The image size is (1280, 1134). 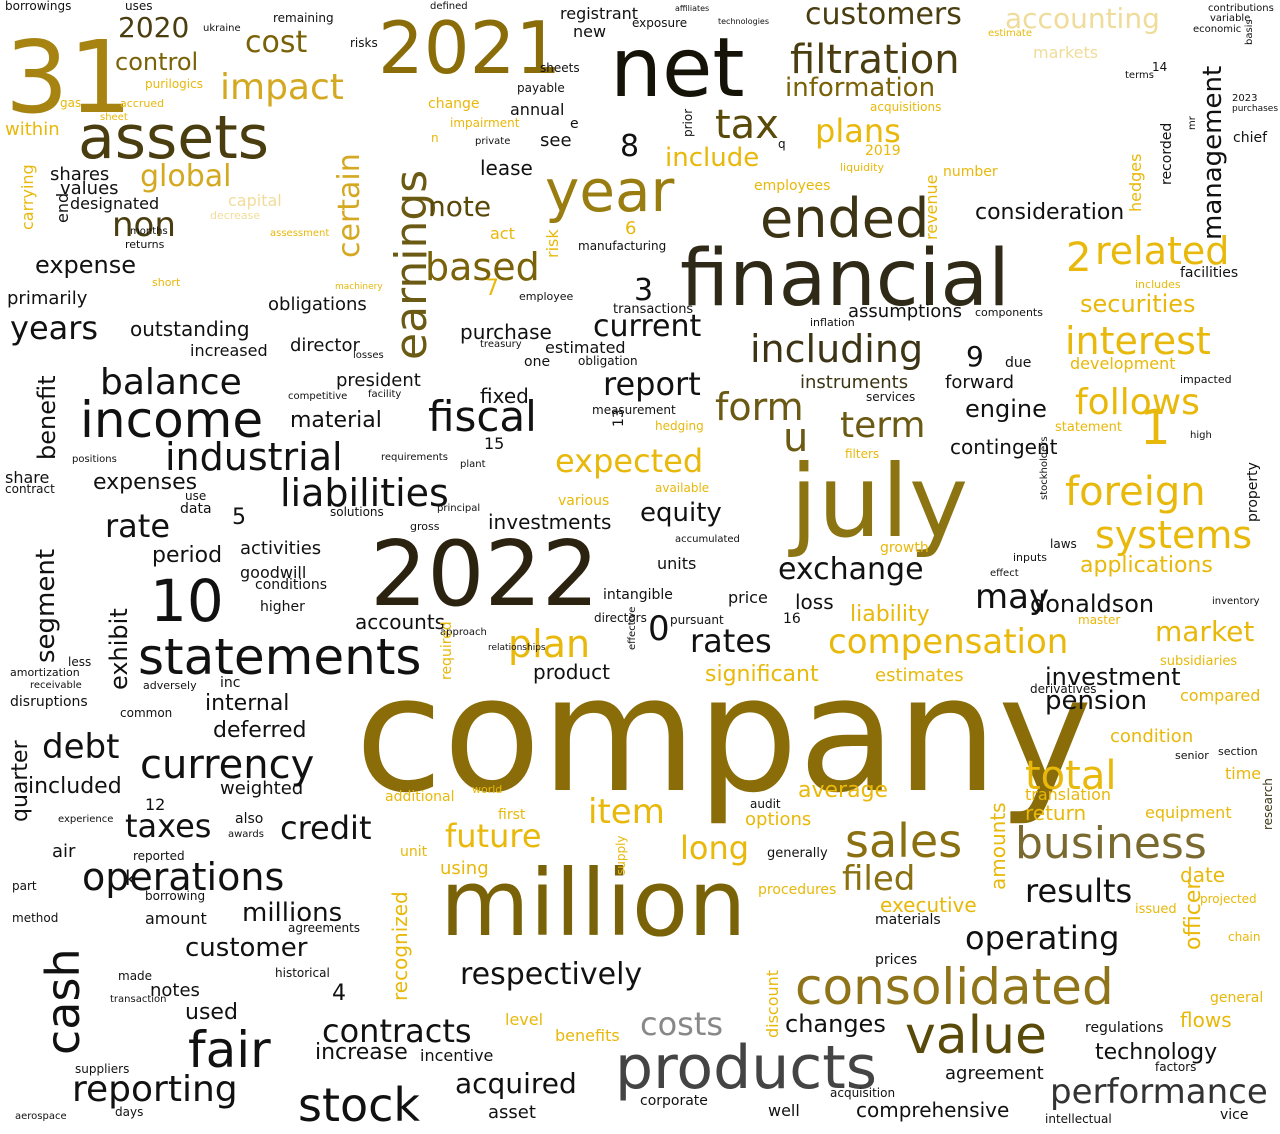 I want to click on word-due: due, so click(x=1018, y=363).